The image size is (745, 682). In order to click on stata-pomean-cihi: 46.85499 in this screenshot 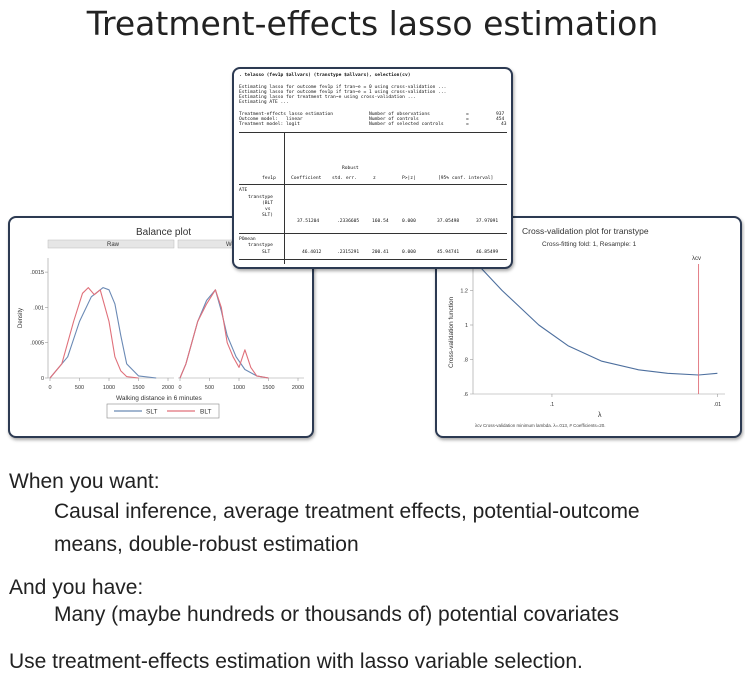, I will do `click(487, 252)`.